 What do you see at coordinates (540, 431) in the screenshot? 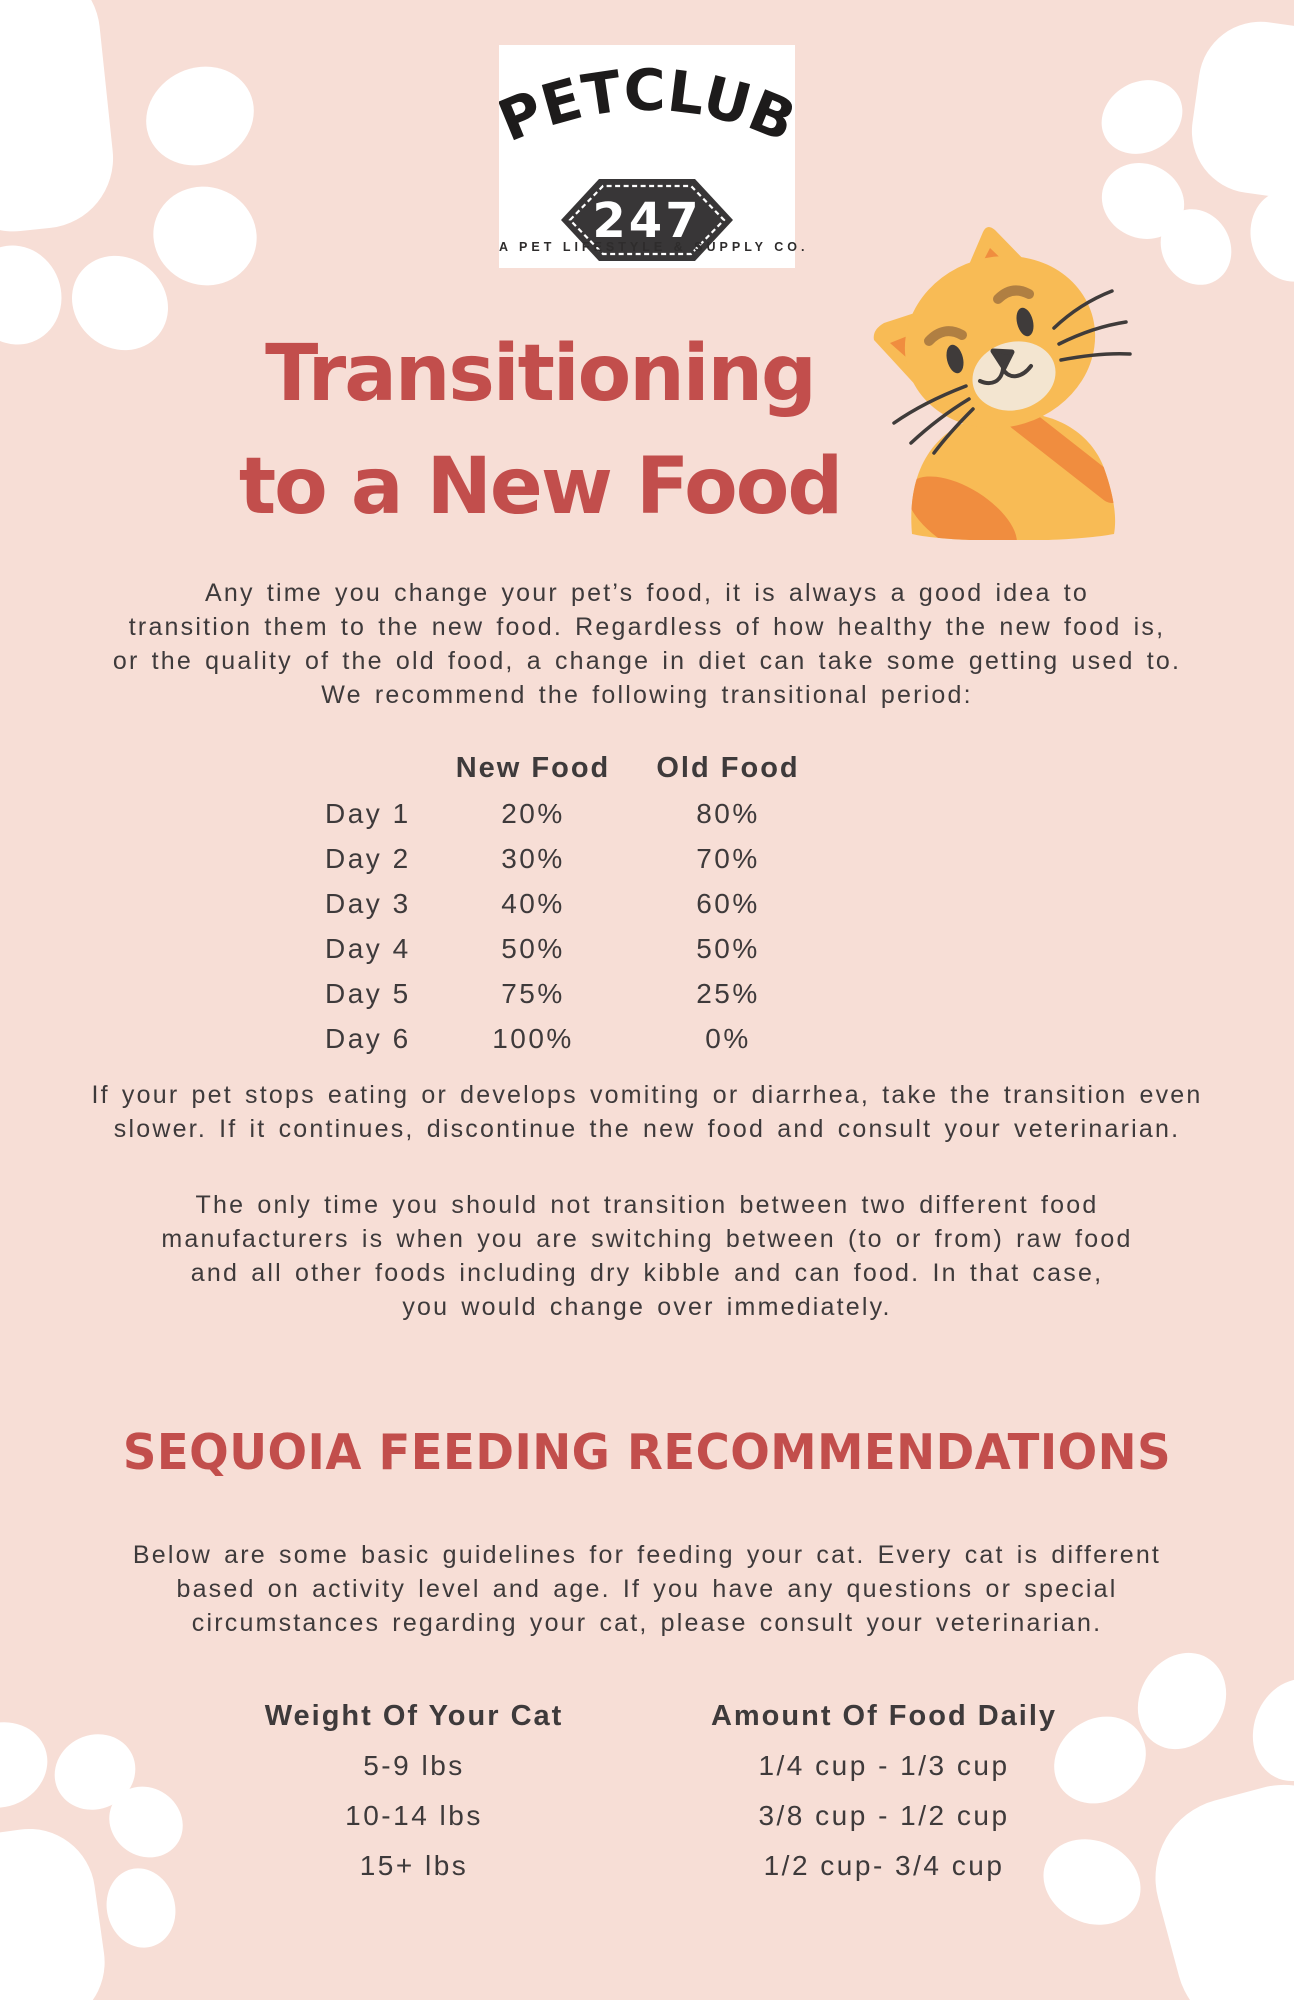
I see `page-title: Transitioning to a New Food` at bounding box center [540, 431].